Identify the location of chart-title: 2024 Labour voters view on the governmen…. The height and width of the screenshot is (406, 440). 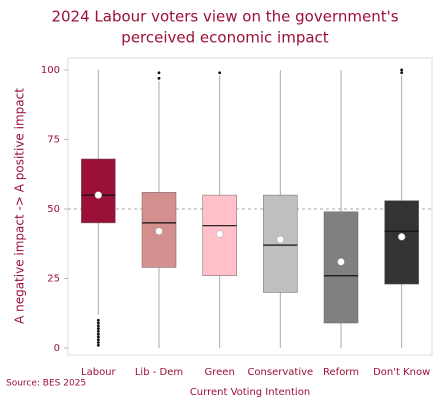
(224, 17).